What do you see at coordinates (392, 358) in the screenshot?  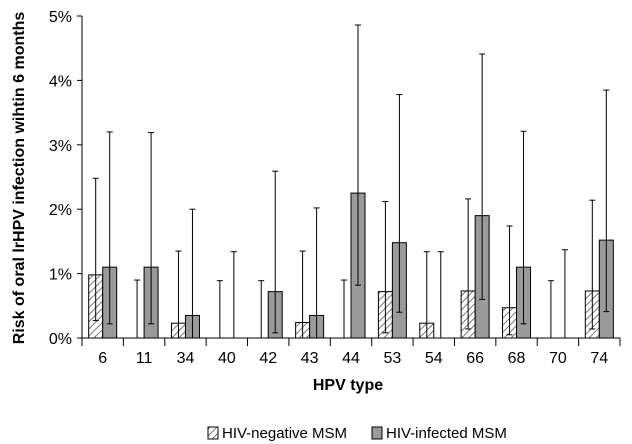 I see `x-tick-label: 53` at bounding box center [392, 358].